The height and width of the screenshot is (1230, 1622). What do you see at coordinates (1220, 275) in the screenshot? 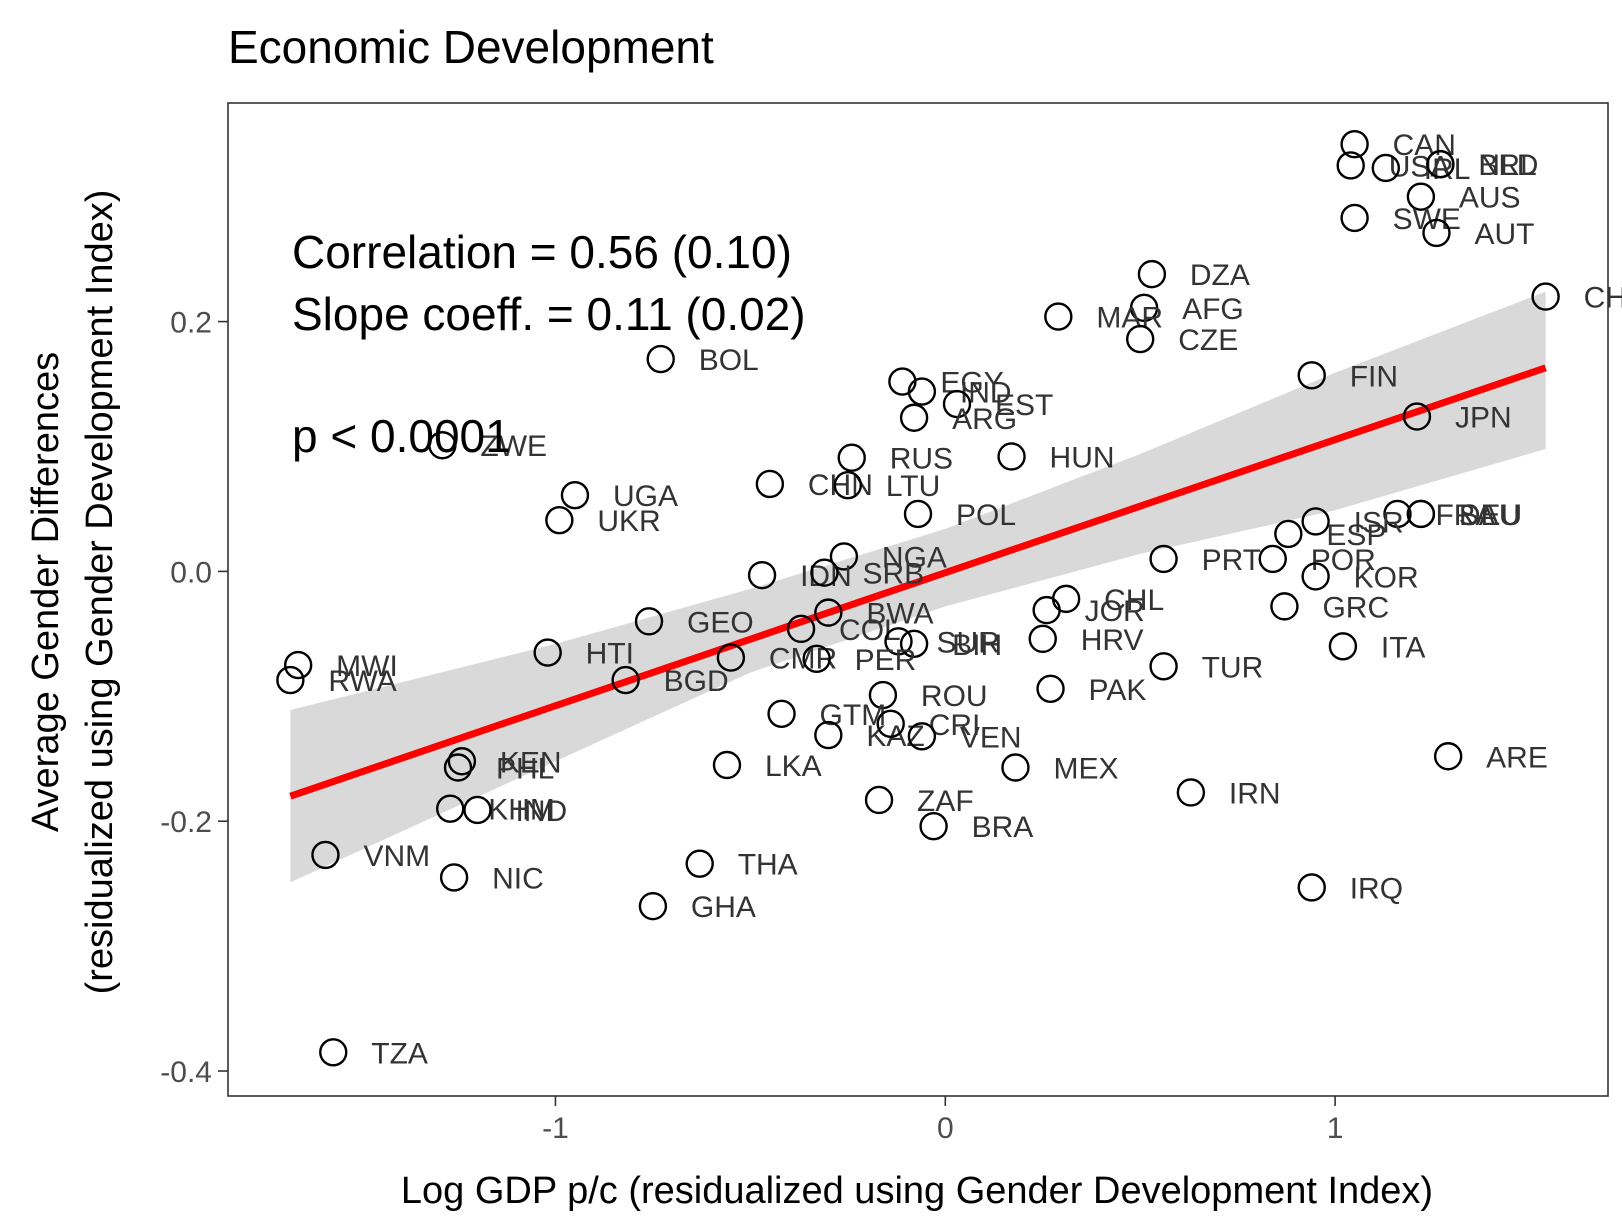
I see `point-label: DZA` at bounding box center [1220, 275].